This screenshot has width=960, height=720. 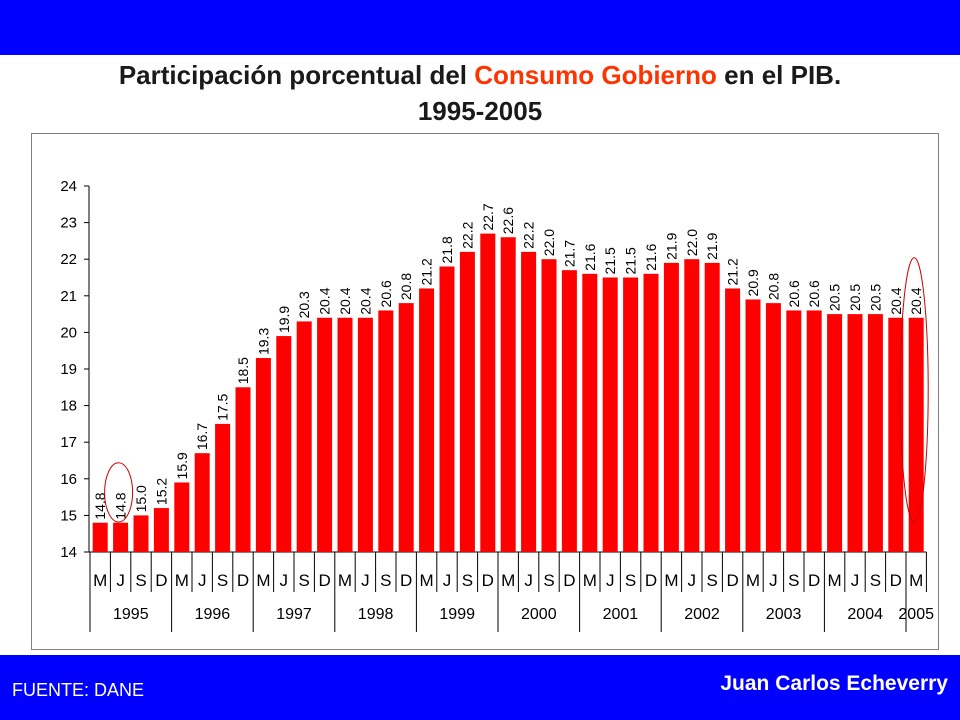 I want to click on bar-value-label: 21.8, so click(x=447, y=249).